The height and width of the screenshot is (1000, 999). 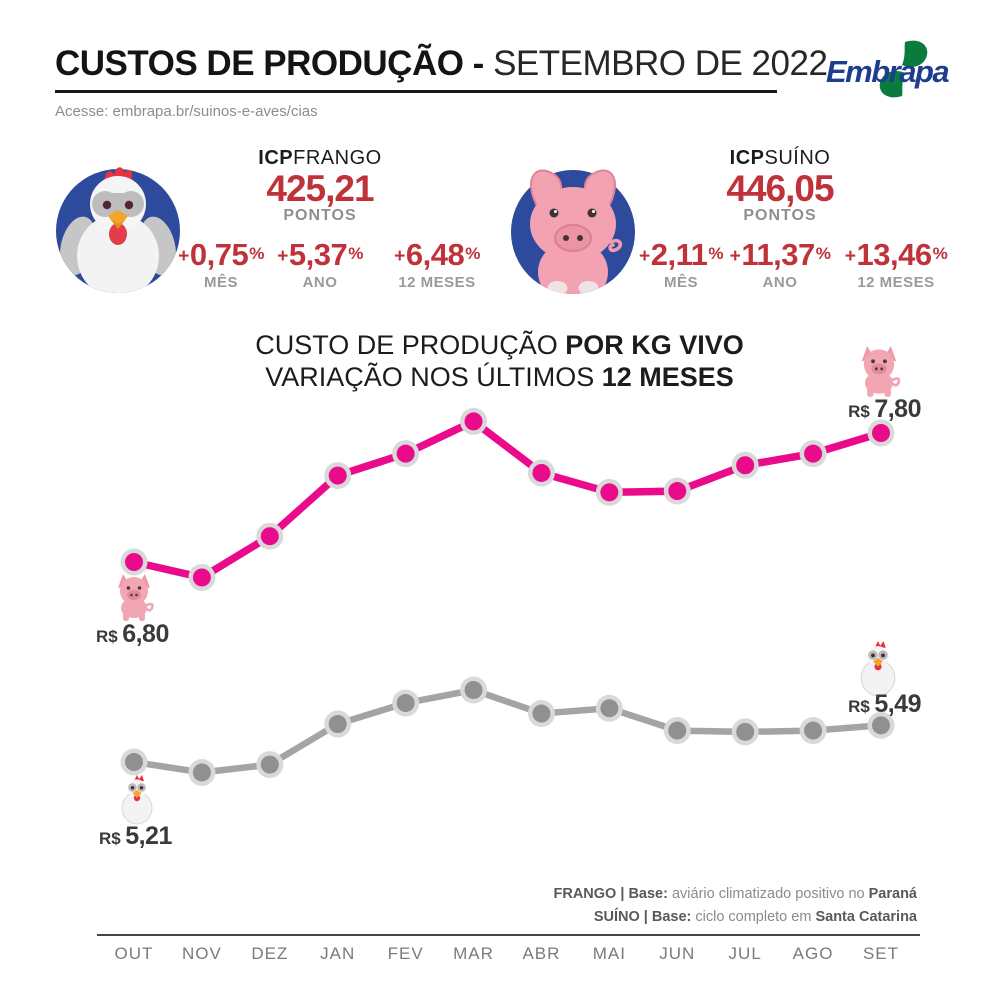 What do you see at coordinates (884, 704) in the screenshot?
I see `frango-end-value: R$ 5,49` at bounding box center [884, 704].